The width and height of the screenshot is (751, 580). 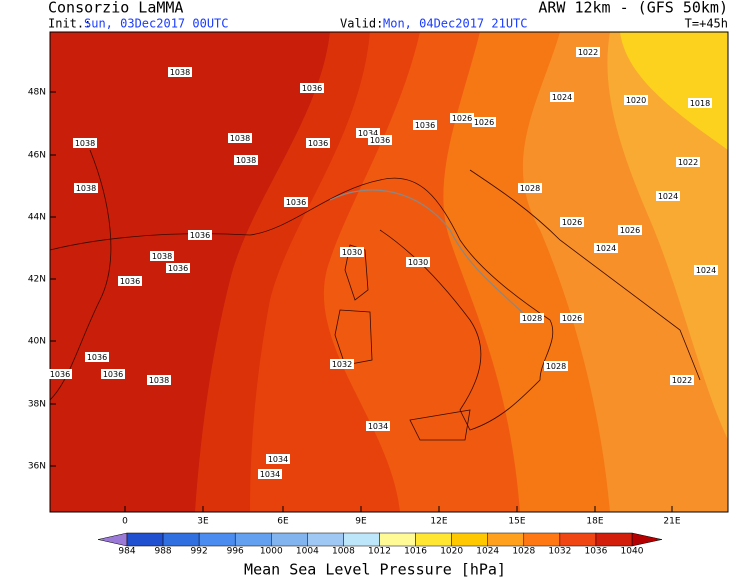 I want to click on colorbar-label: 1016, so click(x=415, y=552).